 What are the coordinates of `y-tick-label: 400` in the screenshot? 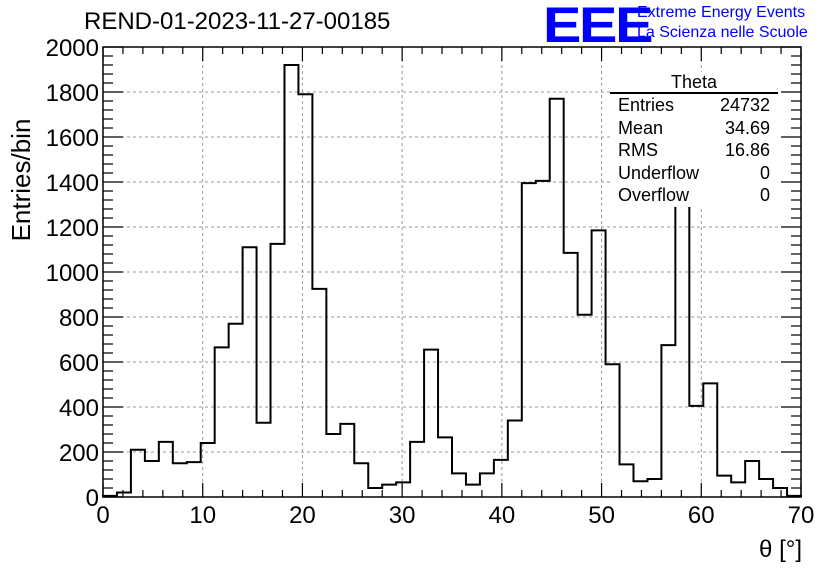 It's located at (79, 408).